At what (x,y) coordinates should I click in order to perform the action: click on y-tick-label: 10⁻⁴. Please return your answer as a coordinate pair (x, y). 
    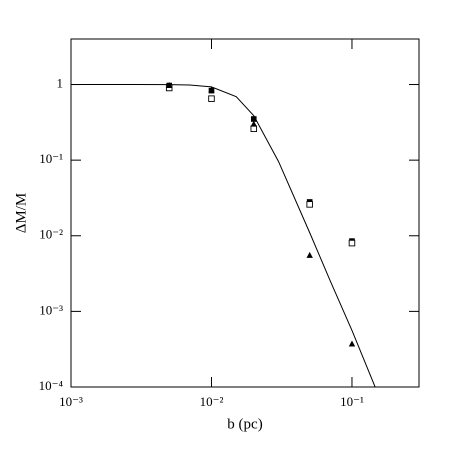
    Looking at the image, I should click on (51, 385).